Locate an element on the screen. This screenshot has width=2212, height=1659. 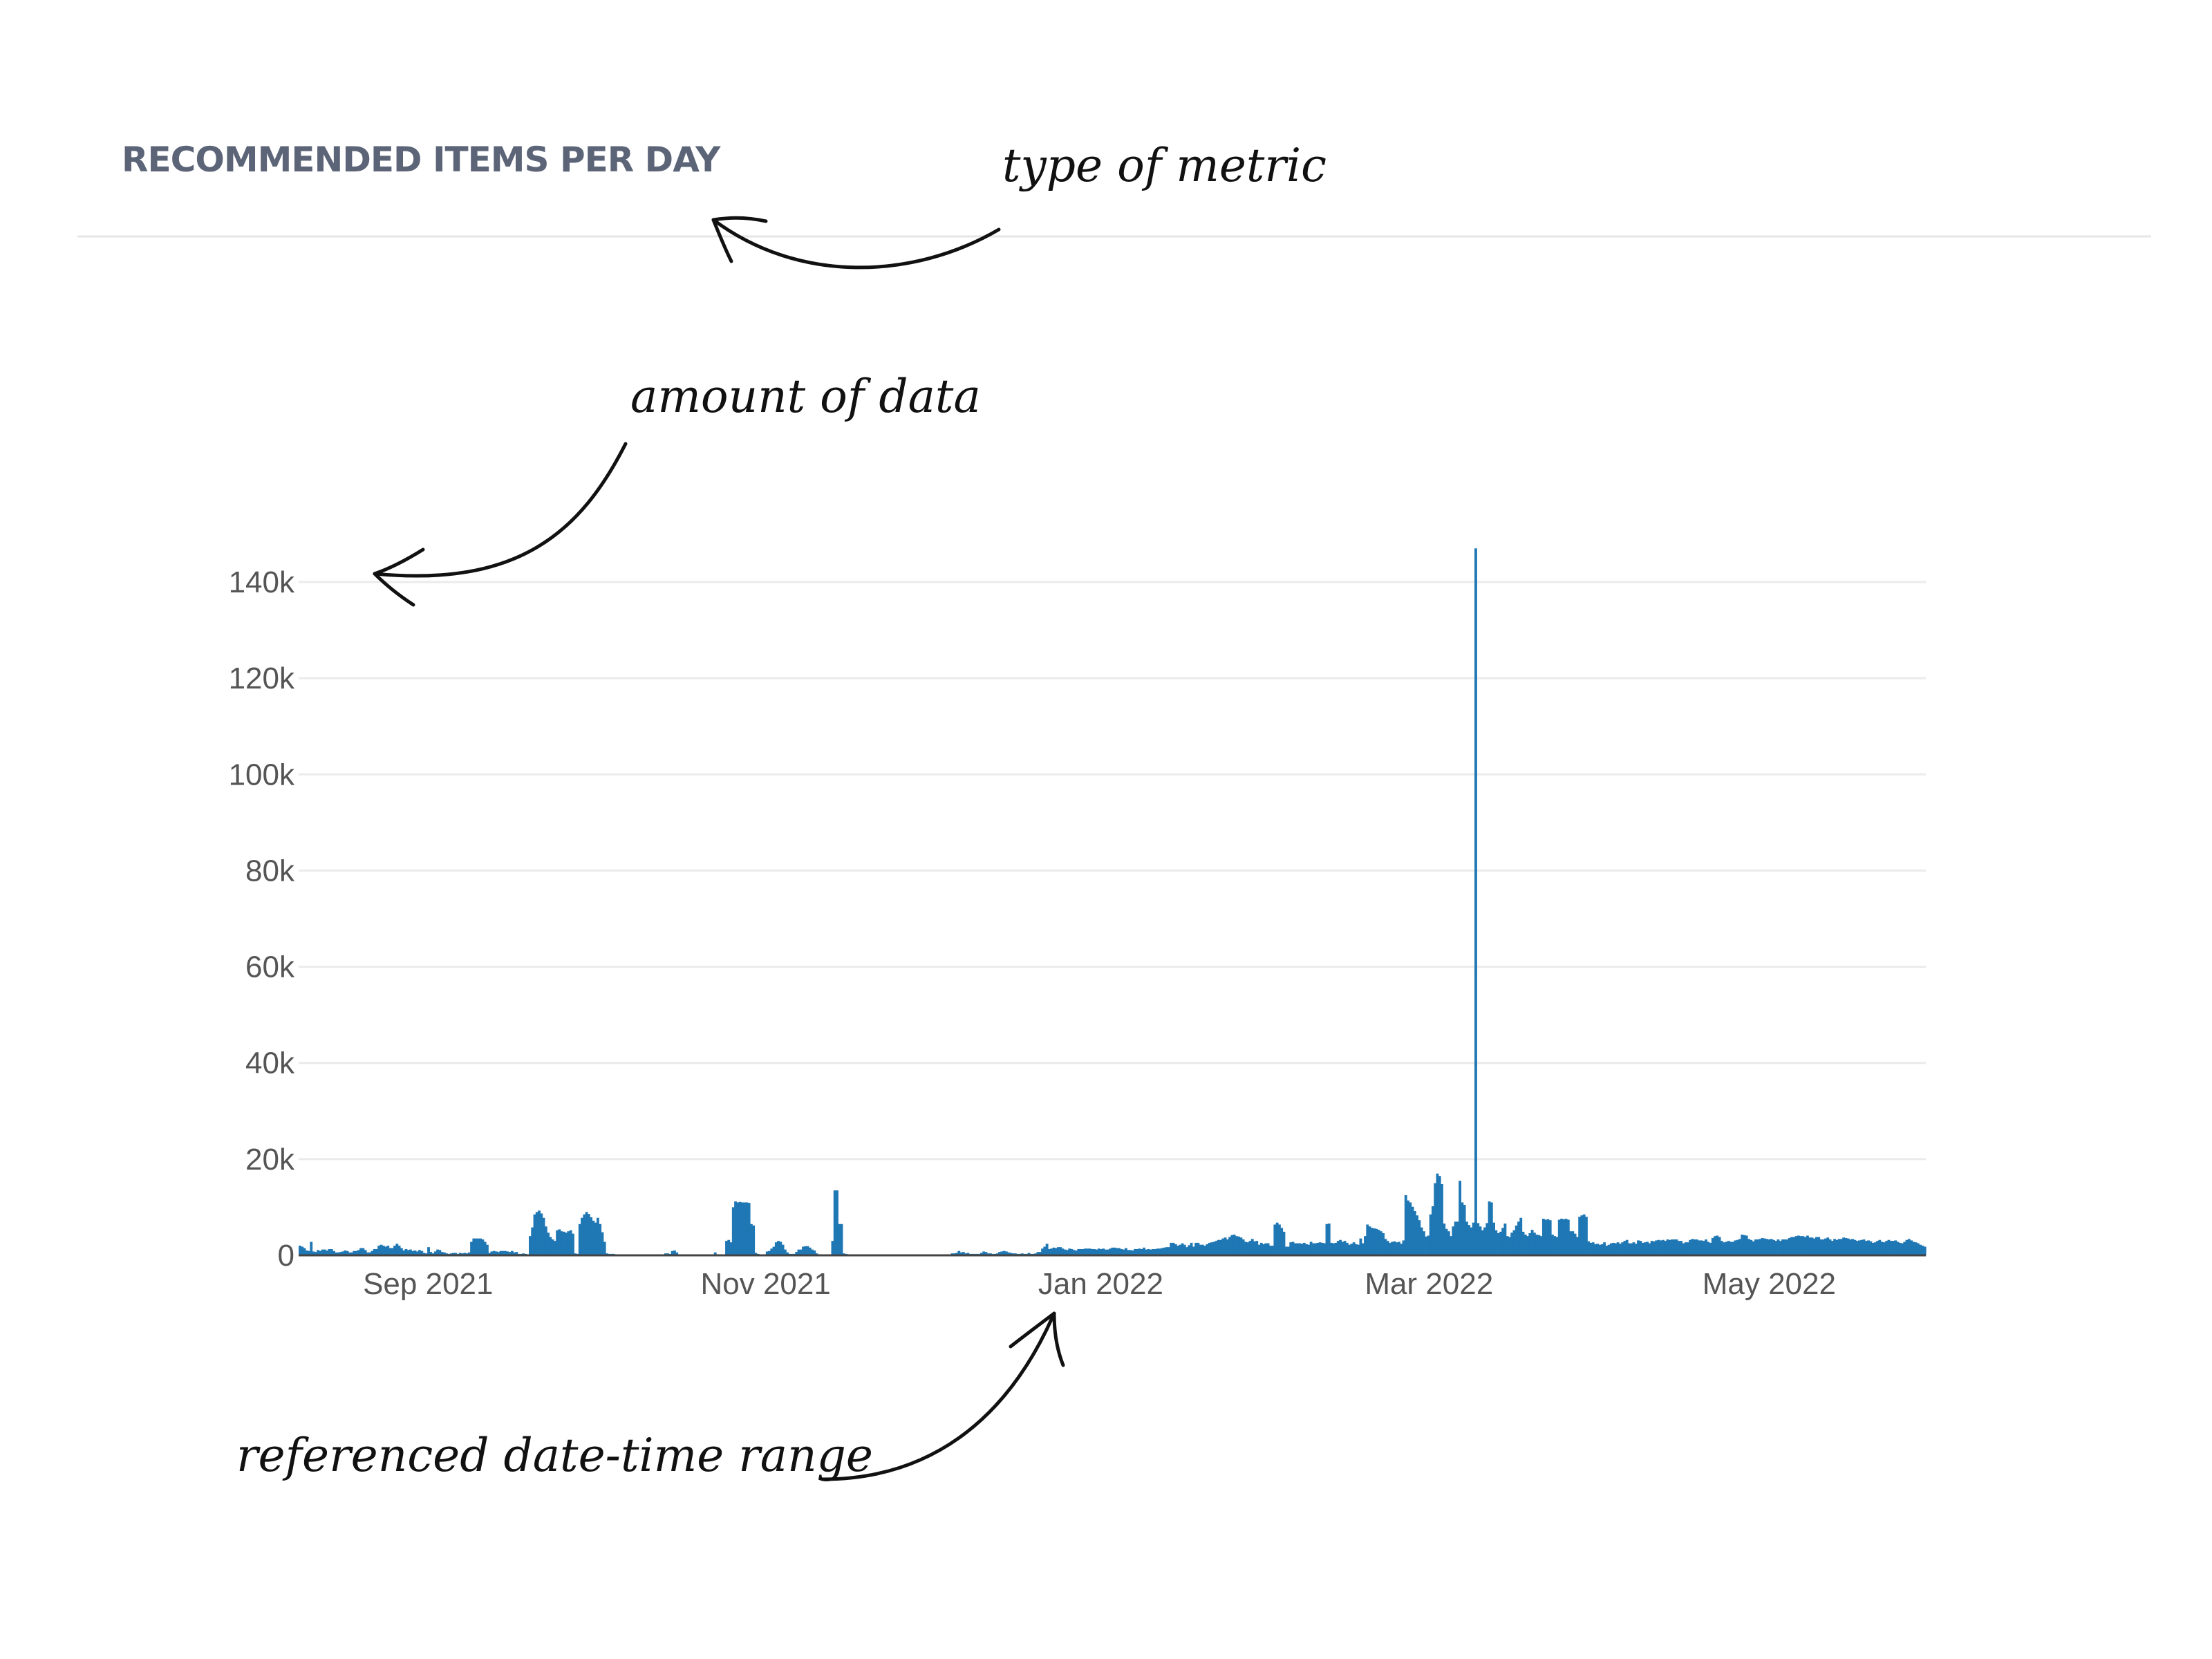
annotation-range-arrow is located at coordinates (938, 1396).